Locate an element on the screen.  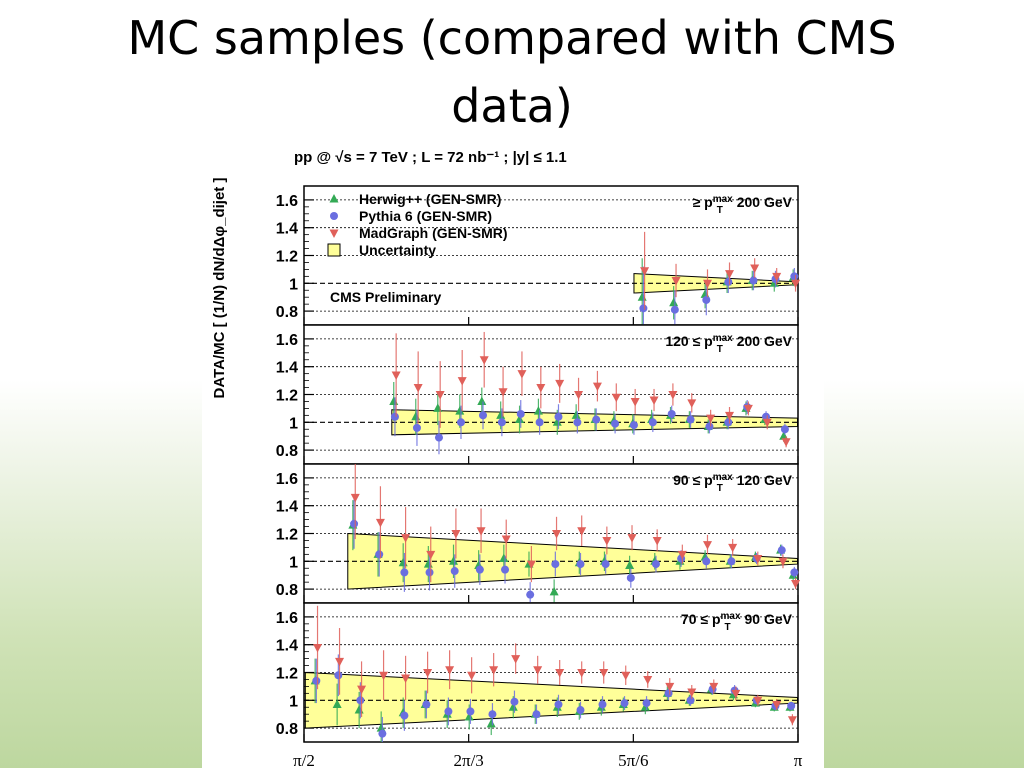
panel-label: 120 ≤ pmax T 200 GeV is located at coordinates (728, 344).